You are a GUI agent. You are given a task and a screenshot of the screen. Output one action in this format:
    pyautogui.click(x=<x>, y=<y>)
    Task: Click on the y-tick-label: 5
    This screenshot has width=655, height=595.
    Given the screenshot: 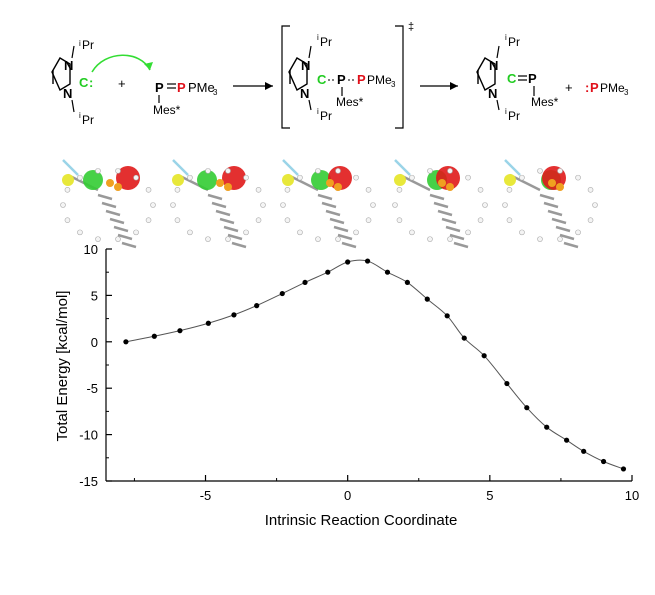 What is the action you would take?
    pyautogui.click(x=94, y=295)
    